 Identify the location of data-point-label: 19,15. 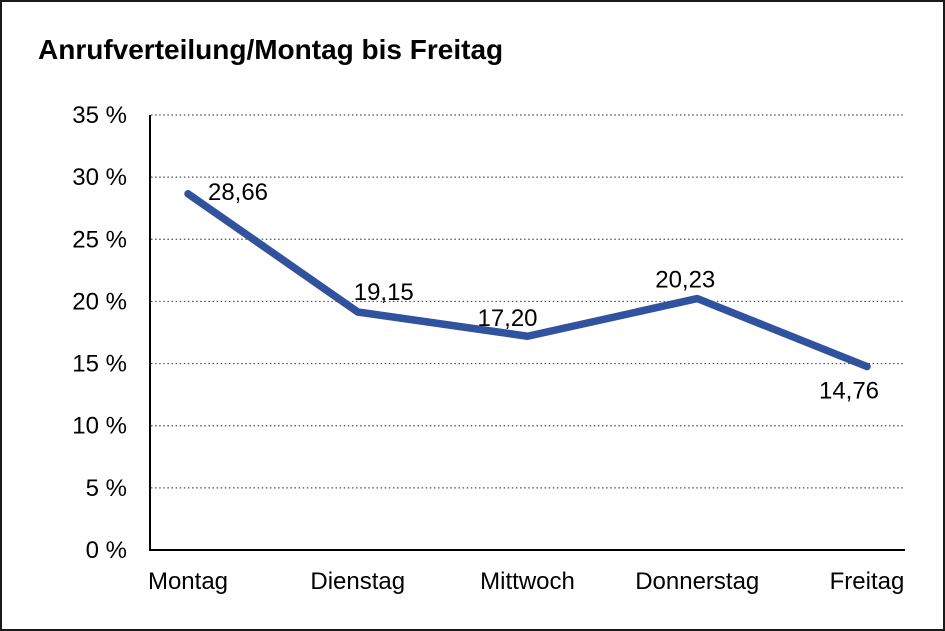
(384, 292).